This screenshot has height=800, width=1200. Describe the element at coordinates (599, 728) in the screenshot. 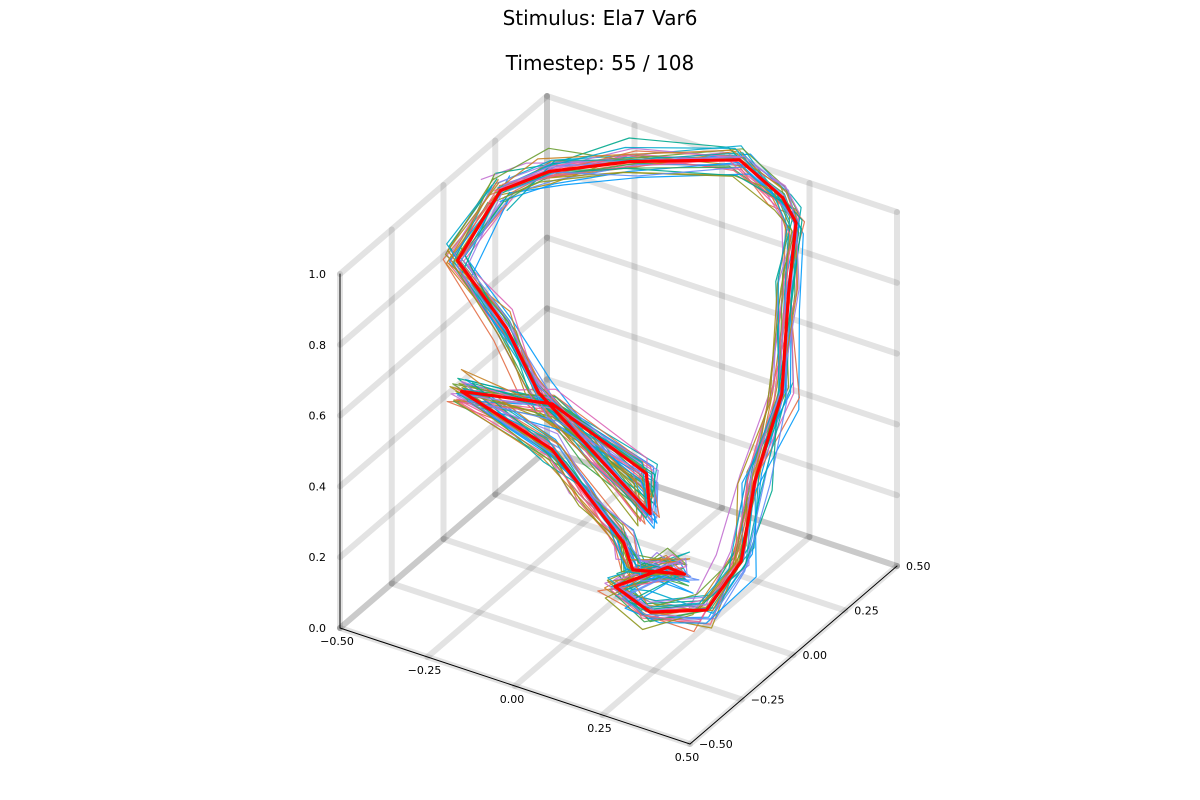

I see `x-tick-label: 0.25` at that location.